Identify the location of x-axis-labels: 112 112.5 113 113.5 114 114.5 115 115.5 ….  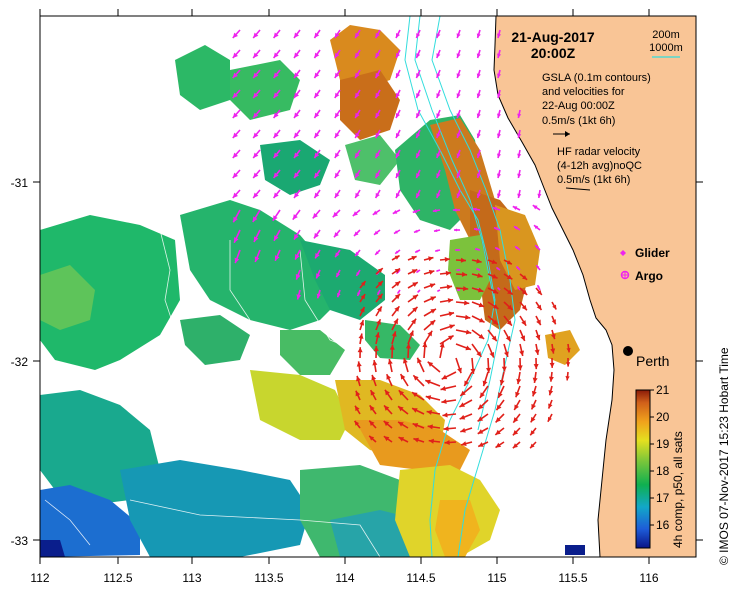
(344, 578).